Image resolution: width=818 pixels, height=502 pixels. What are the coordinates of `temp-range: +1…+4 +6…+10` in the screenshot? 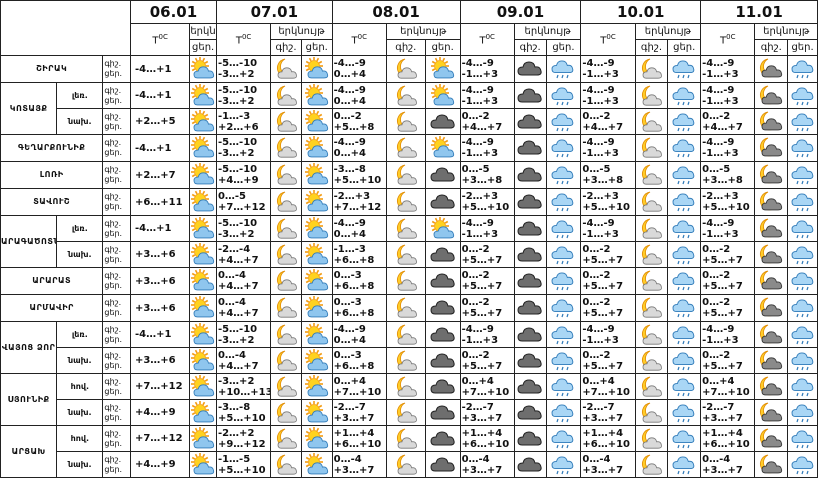 It's located at (728, 438).